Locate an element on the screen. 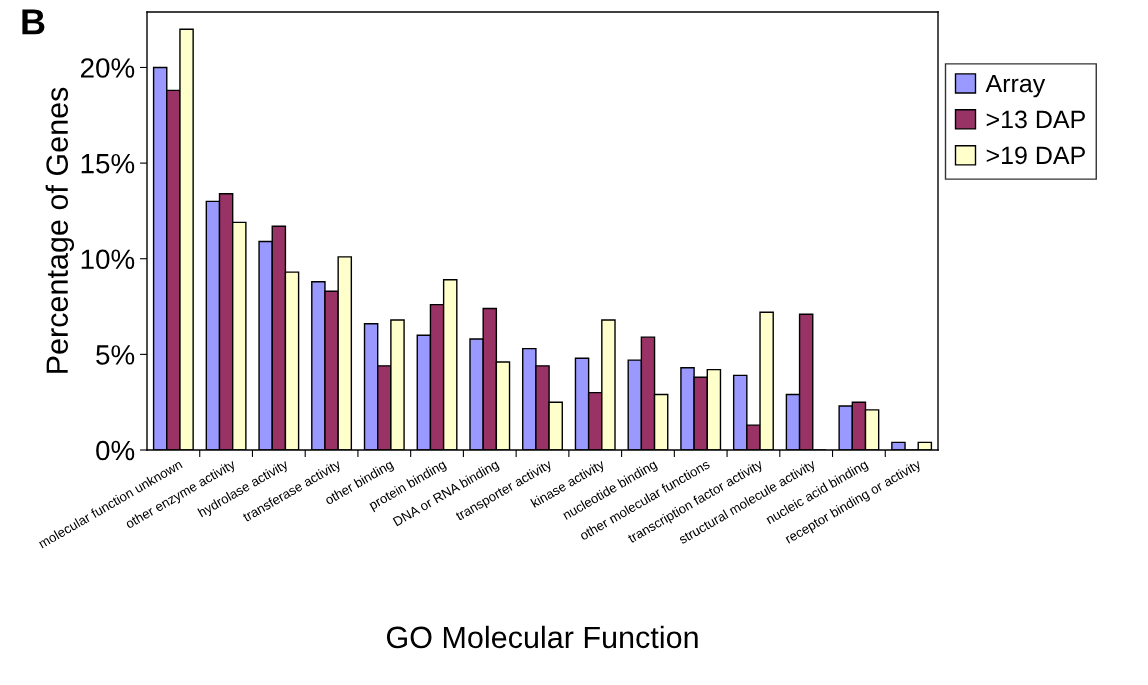 The height and width of the screenshot is (685, 1148). y-tick-label: 15% is located at coordinates (108, 163).